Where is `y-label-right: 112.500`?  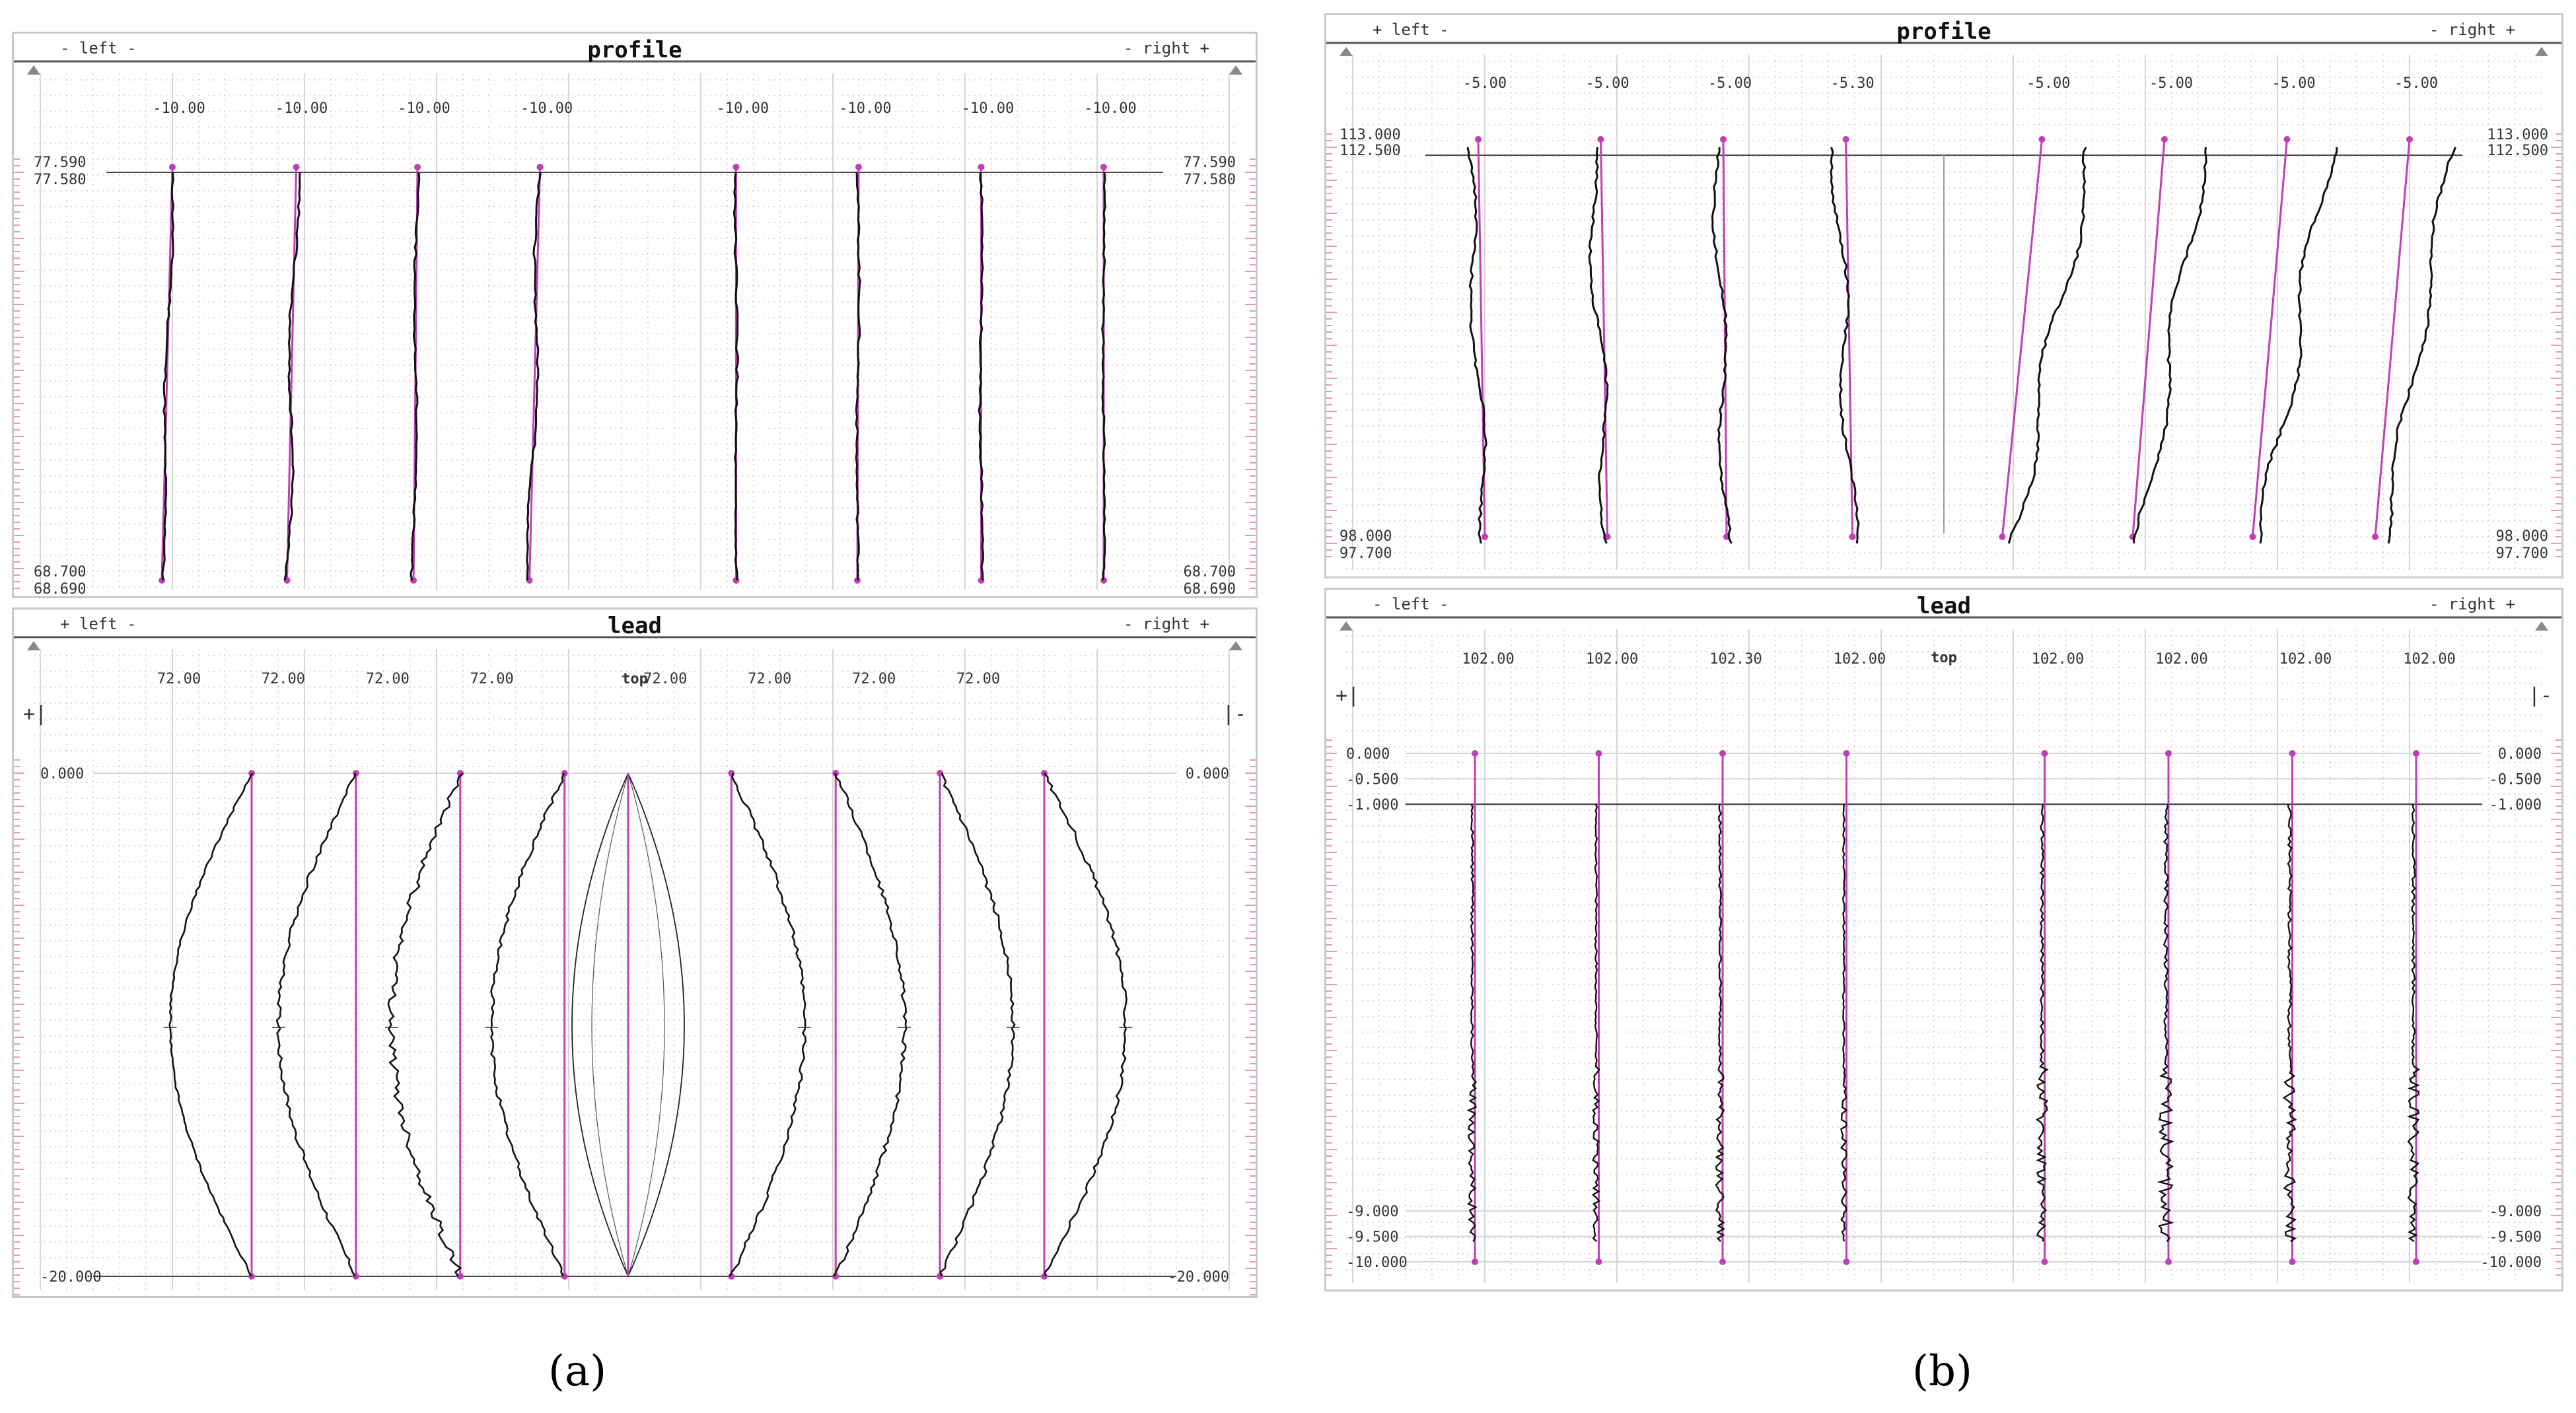
y-label-right: 112.500 is located at coordinates (2518, 151).